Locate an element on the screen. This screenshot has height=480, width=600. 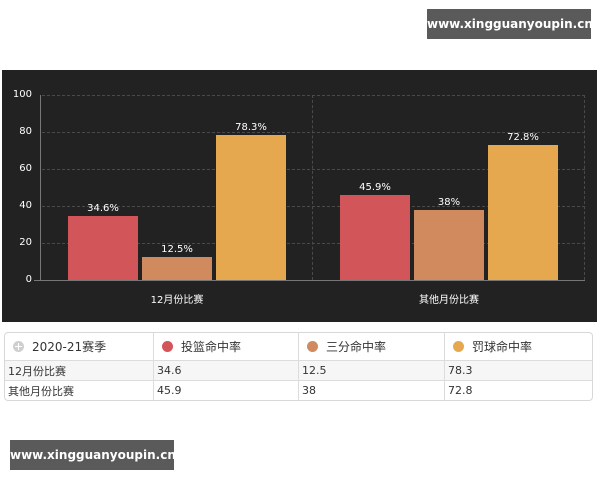
bar-value-label: 34.6% is located at coordinates (103, 208).